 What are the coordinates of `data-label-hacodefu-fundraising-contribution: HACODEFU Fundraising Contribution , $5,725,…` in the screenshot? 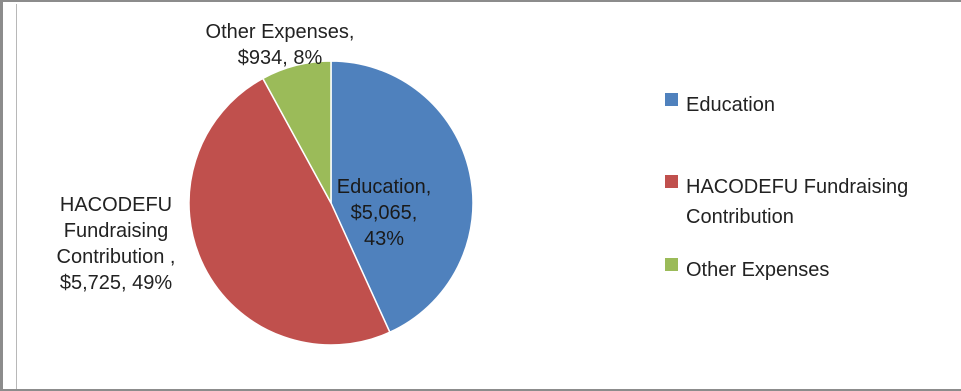 It's located at (116, 244).